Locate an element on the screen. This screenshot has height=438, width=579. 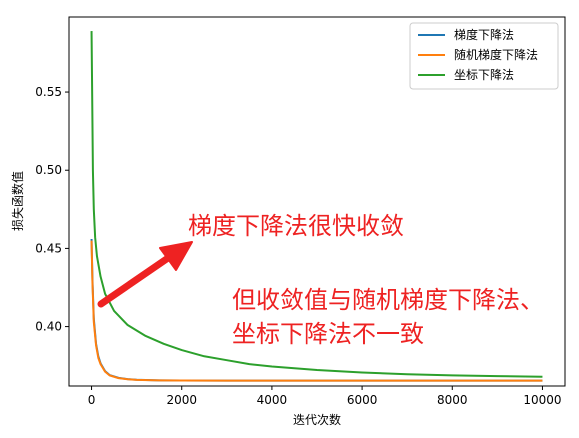
legend-box is located at coordinates (484, 56).